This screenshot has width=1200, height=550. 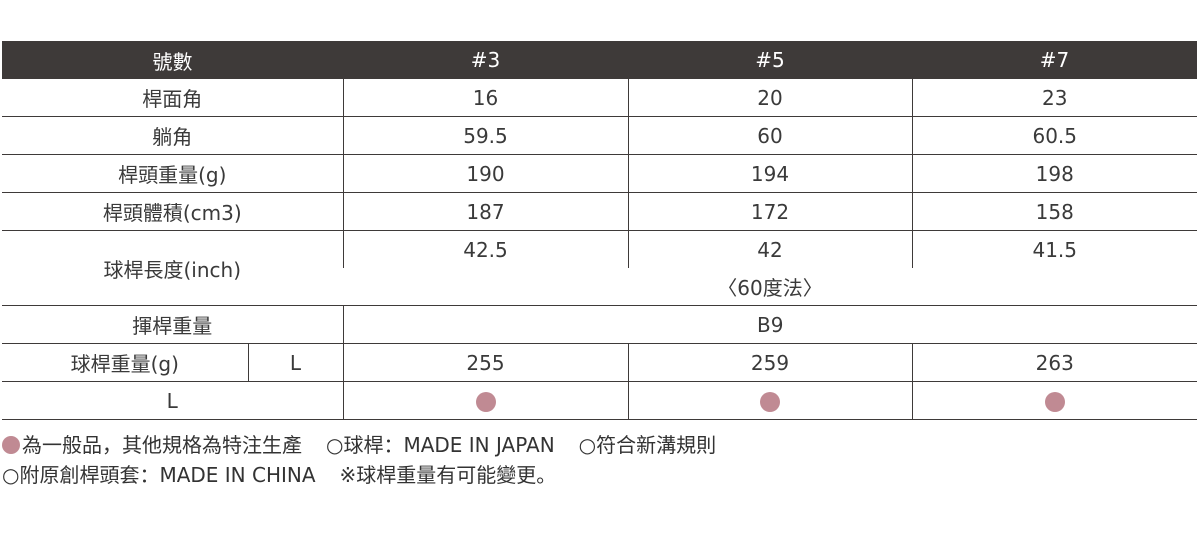 What do you see at coordinates (769, 173) in the screenshot?
I see `cell: 194` at bounding box center [769, 173].